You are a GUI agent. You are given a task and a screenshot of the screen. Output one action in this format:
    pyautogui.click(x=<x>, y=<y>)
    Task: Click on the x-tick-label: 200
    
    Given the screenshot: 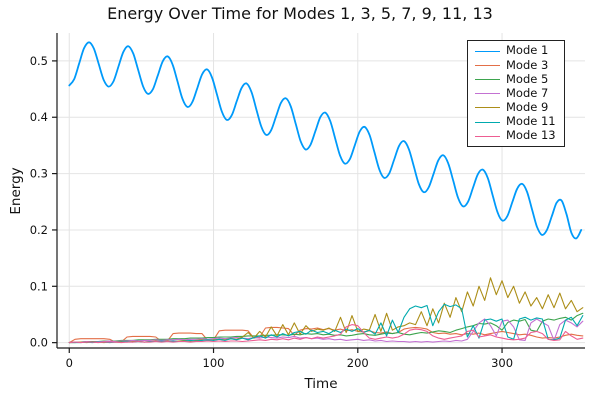 What is the action you would take?
    pyautogui.click(x=358, y=363)
    